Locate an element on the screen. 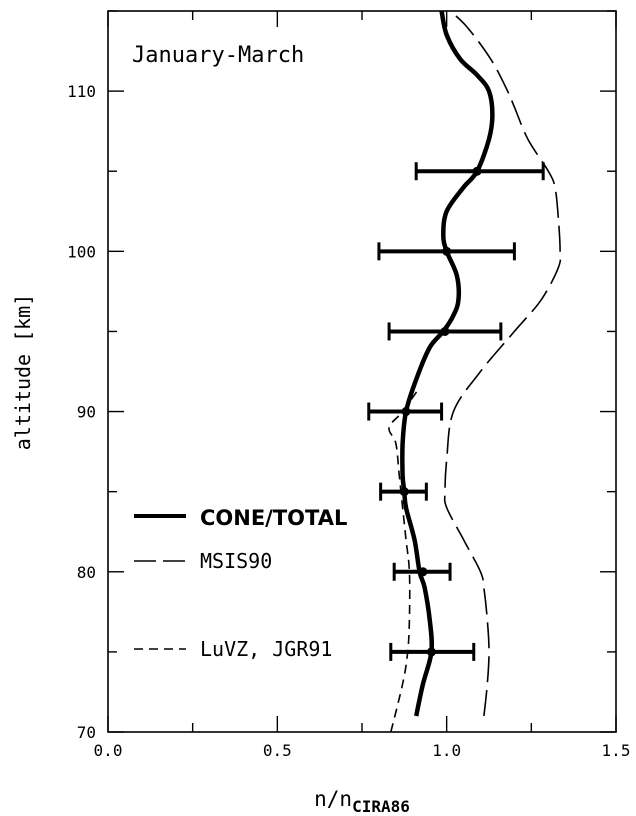  x-axis-label-main: n/n is located at coordinates (333, 799).